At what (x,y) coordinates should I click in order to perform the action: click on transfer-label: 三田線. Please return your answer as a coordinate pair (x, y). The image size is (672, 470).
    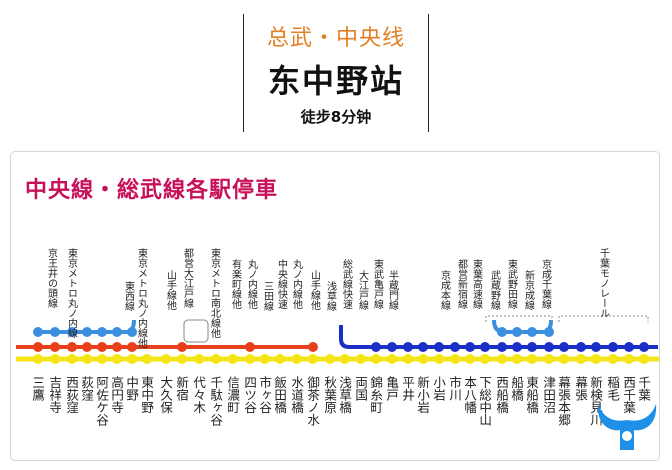
    Looking at the image, I should click on (267, 296).